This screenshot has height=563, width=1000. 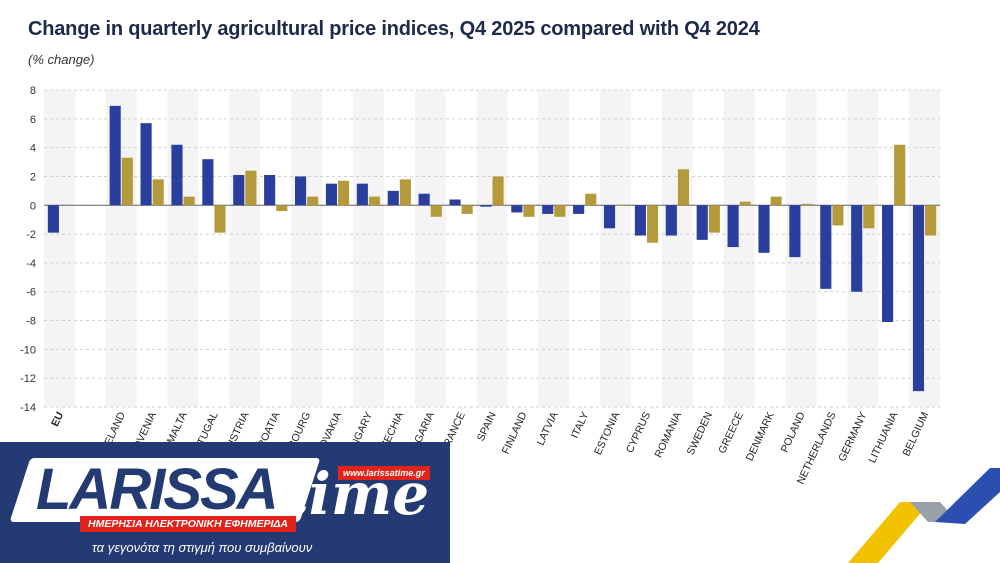 What do you see at coordinates (967, 496) in the screenshot?
I see `blue-stripe` at bounding box center [967, 496].